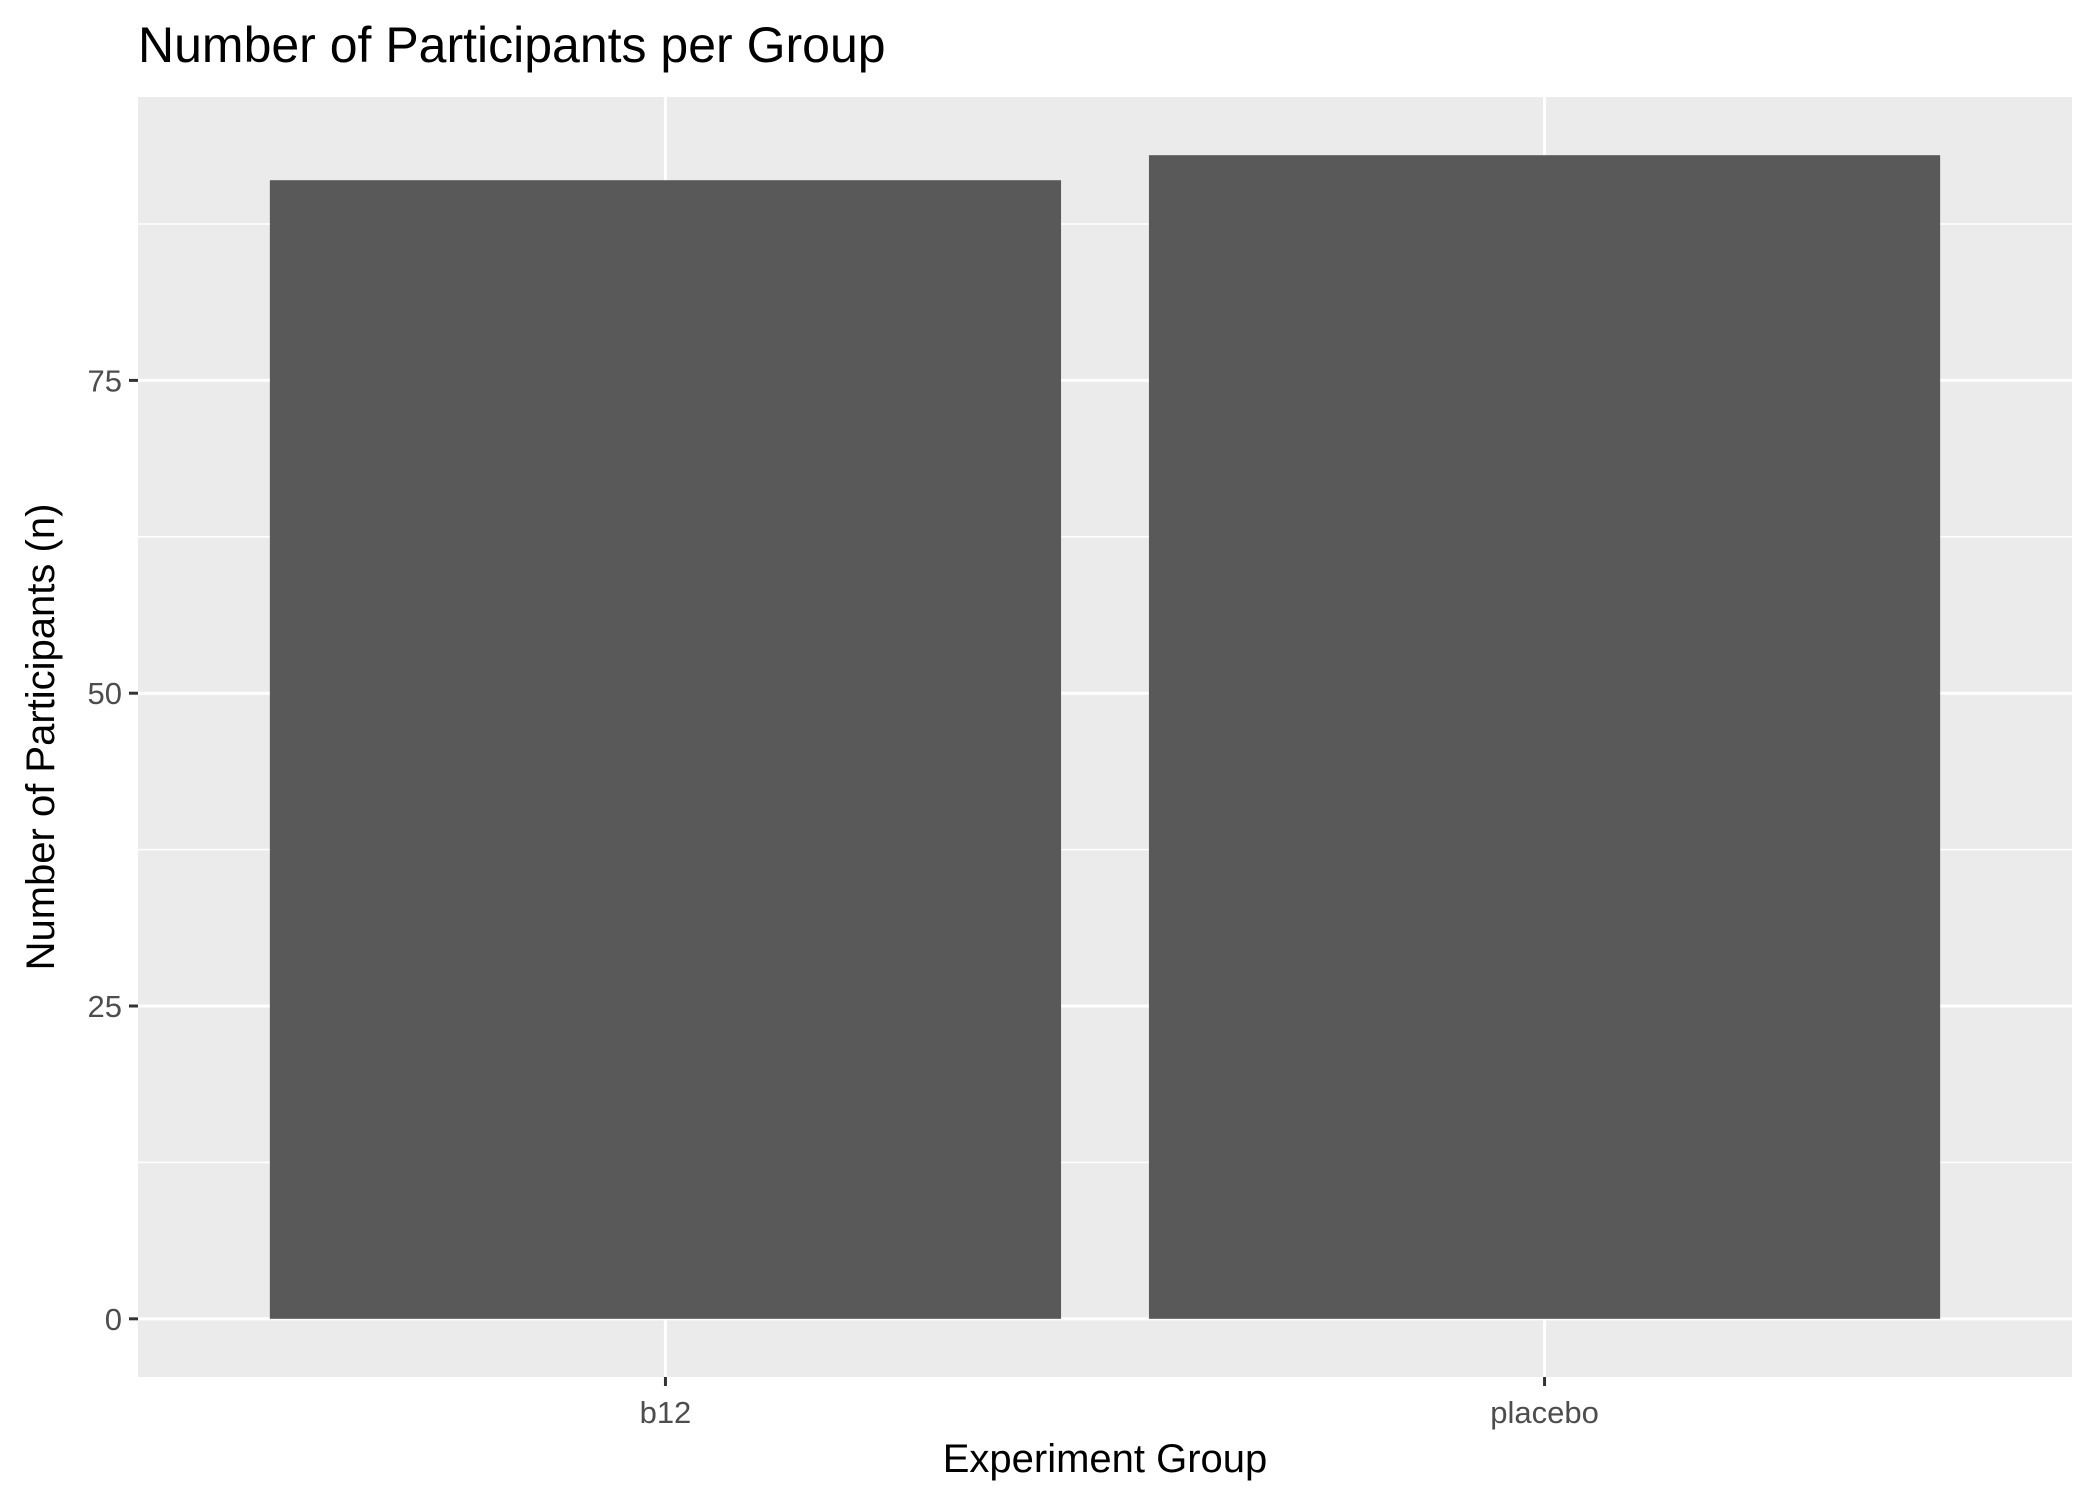 The image size is (2100, 1499). I want to click on y-tick-label: 50, so click(105, 693).